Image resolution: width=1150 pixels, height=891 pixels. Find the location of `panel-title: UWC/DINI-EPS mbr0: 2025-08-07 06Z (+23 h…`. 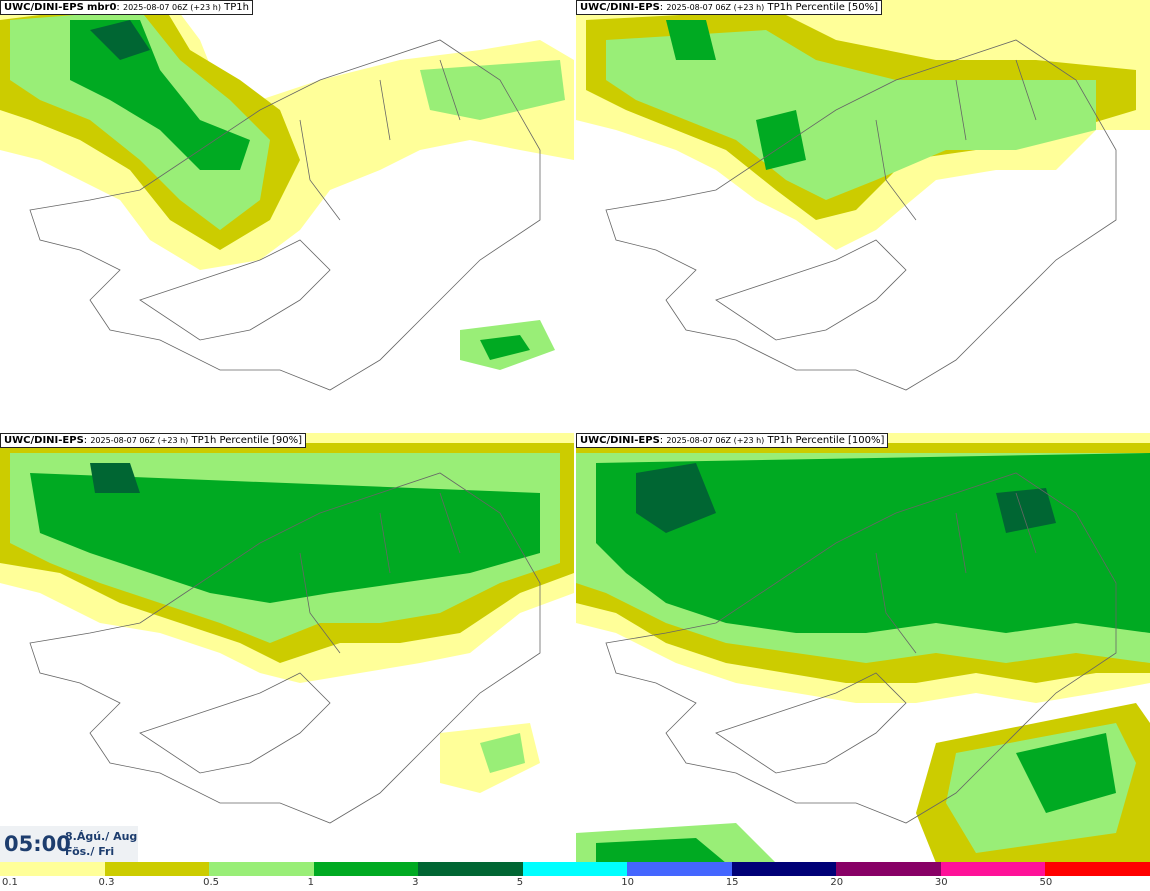

panel-title: UWC/DINI-EPS mbr0: 2025-08-07 06Z (+23 h… is located at coordinates (126, 7).